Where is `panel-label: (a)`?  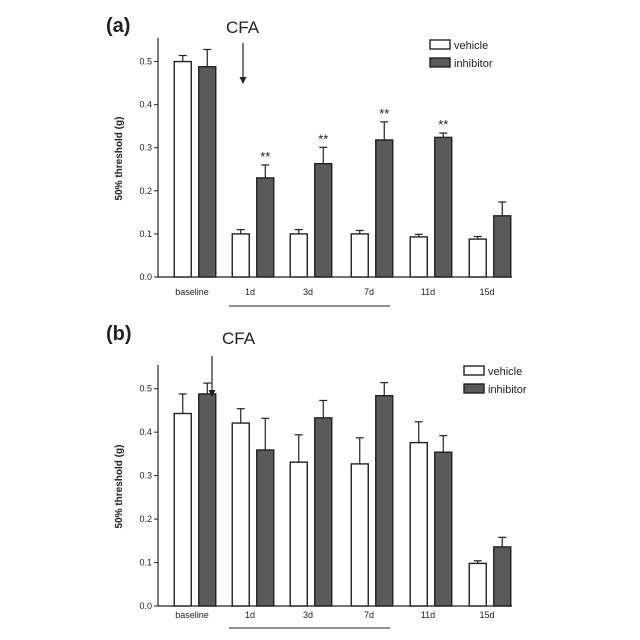
panel-label: (a) is located at coordinates (118, 26).